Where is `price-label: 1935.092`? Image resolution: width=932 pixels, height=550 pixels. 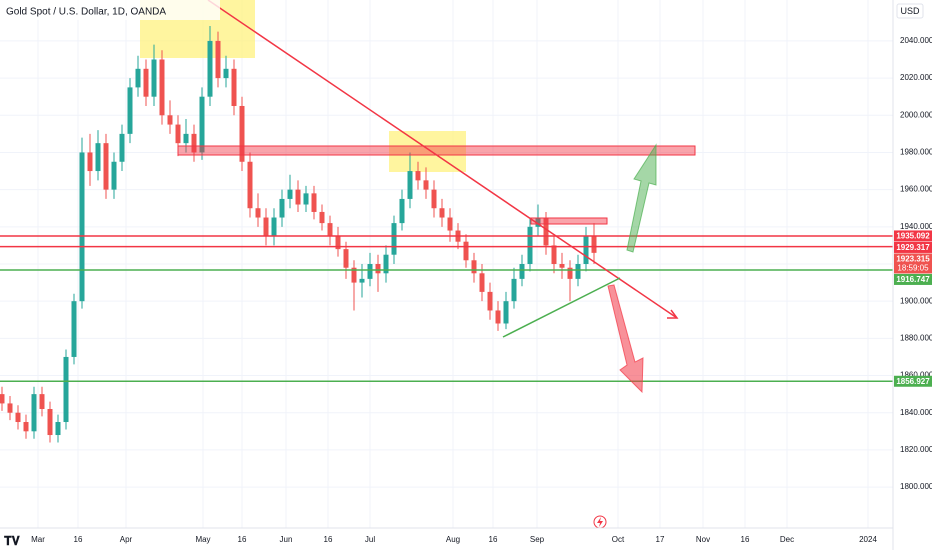 price-label: 1935.092 is located at coordinates (913, 236).